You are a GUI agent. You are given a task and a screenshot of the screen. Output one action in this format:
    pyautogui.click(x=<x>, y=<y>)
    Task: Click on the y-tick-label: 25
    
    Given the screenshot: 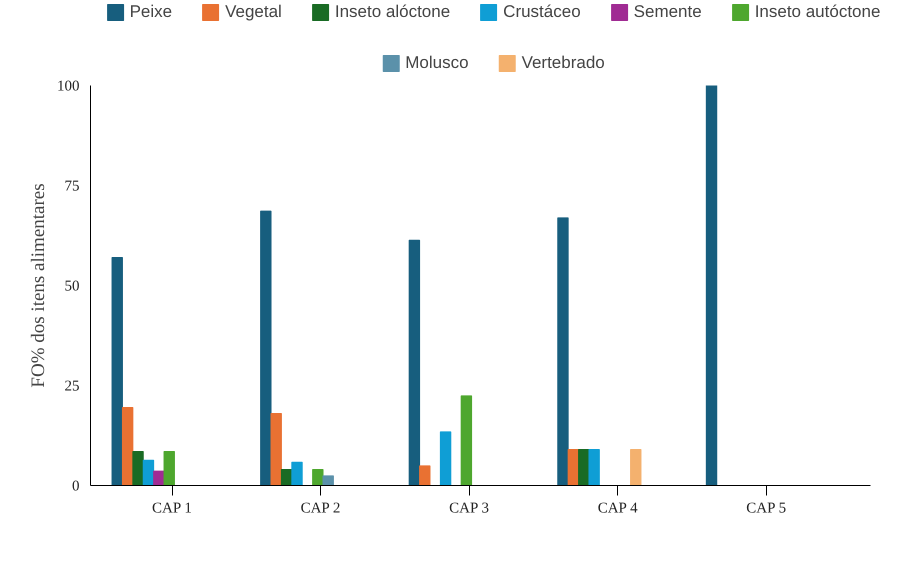 What is the action you would take?
    pyautogui.click(x=72, y=386)
    